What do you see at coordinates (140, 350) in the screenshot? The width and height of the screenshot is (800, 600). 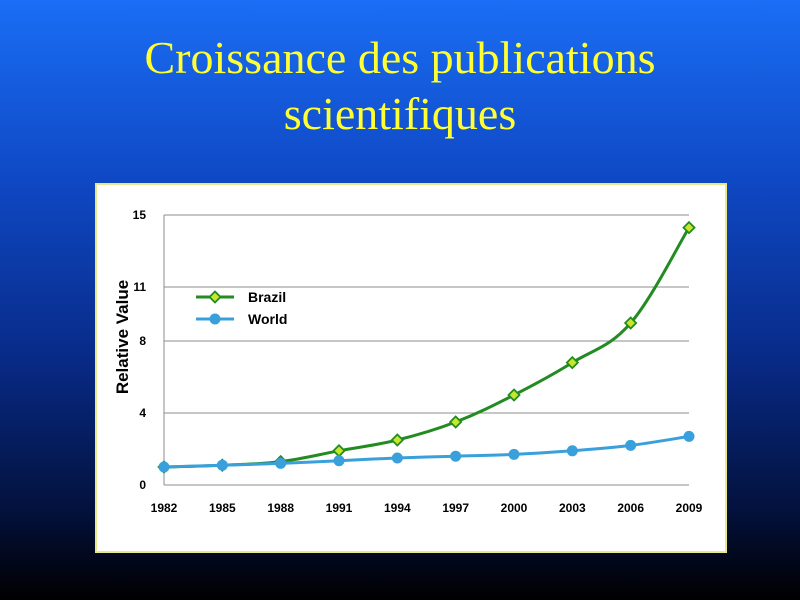 I see `y-tick-labels: 0 4 8 11 15` at bounding box center [140, 350].